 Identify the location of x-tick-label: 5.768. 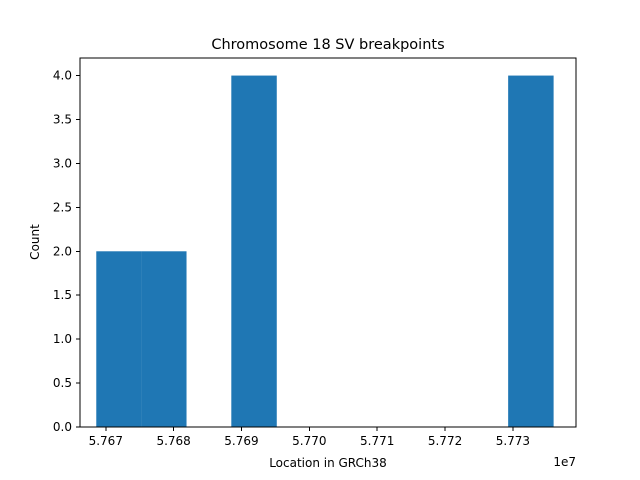
(173, 441).